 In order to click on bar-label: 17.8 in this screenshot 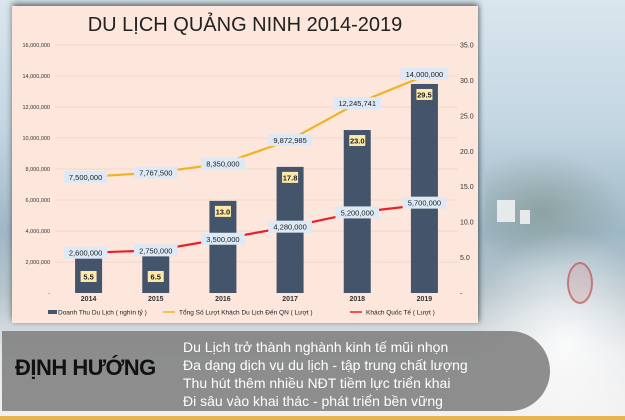, I will do `click(290, 177)`.